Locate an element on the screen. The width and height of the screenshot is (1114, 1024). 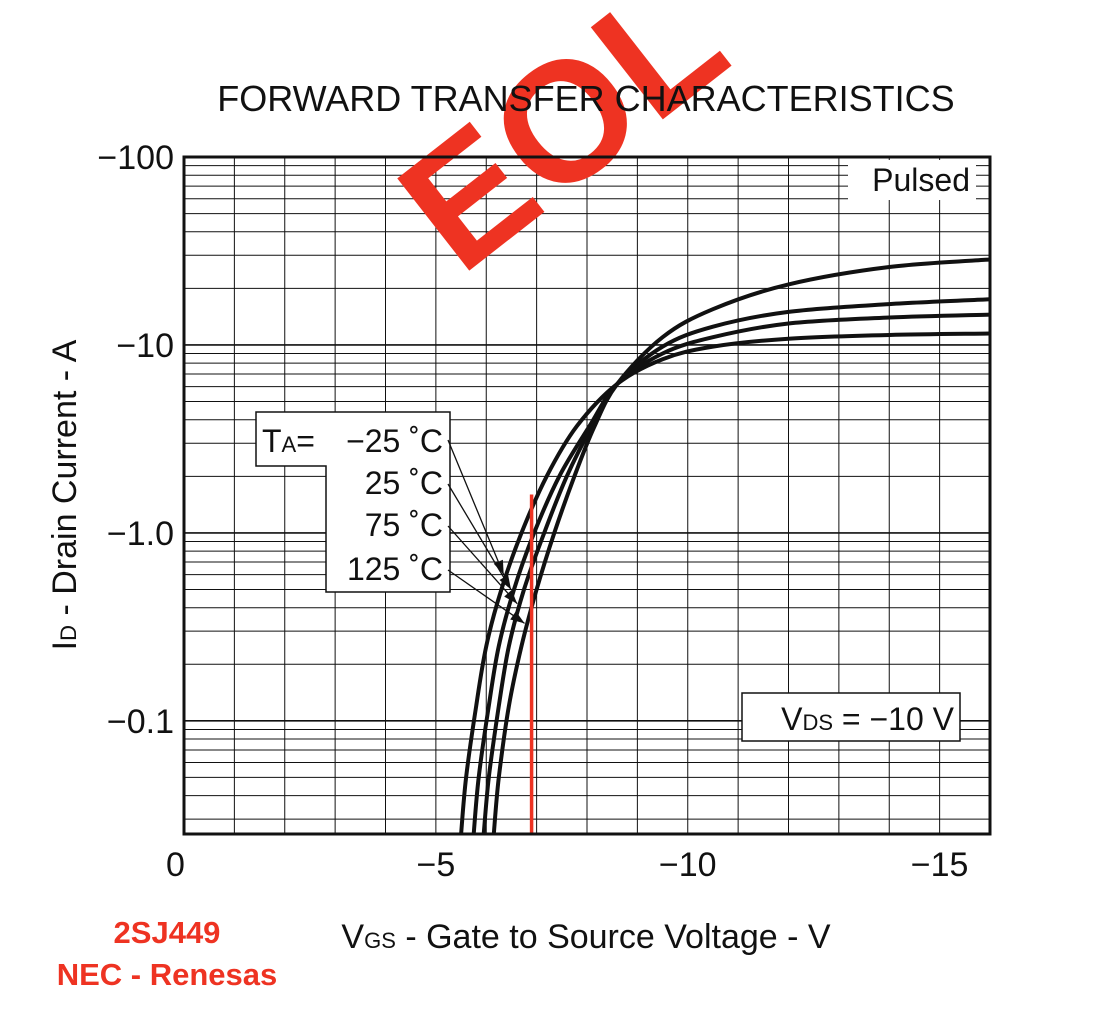
eol-watermark: EOL is located at coordinates (562, 153).